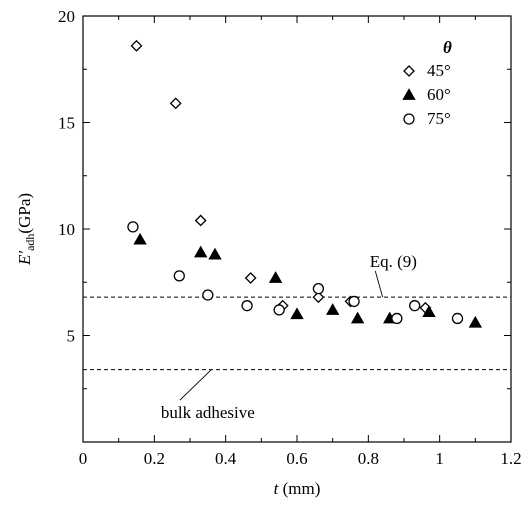  What do you see at coordinates (24, 213) in the screenshot?
I see `y-axis-unit: (GPa)` at bounding box center [24, 213].